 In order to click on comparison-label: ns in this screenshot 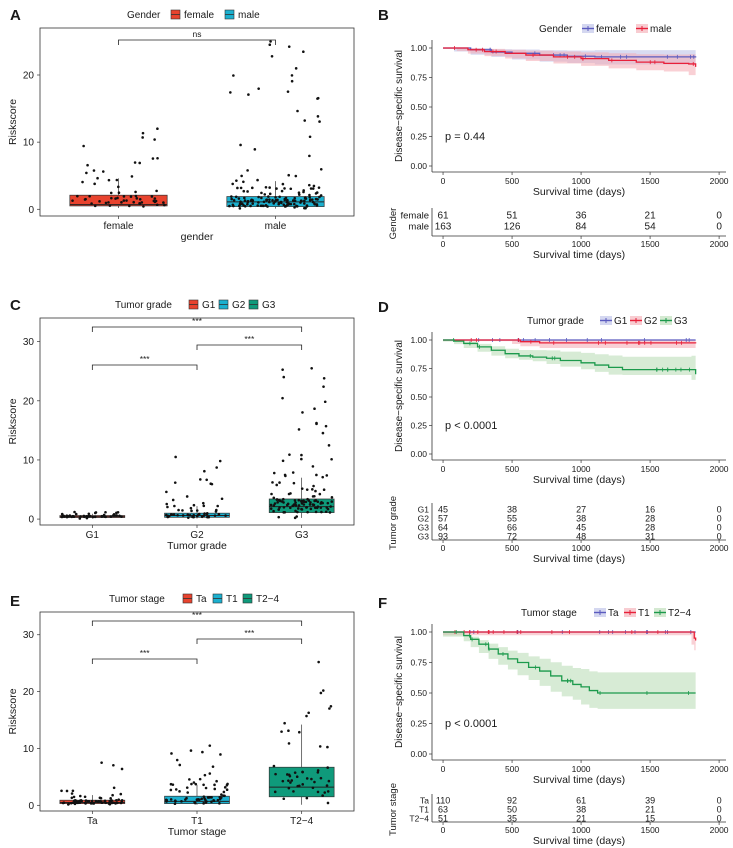, I will do `click(197, 34)`.